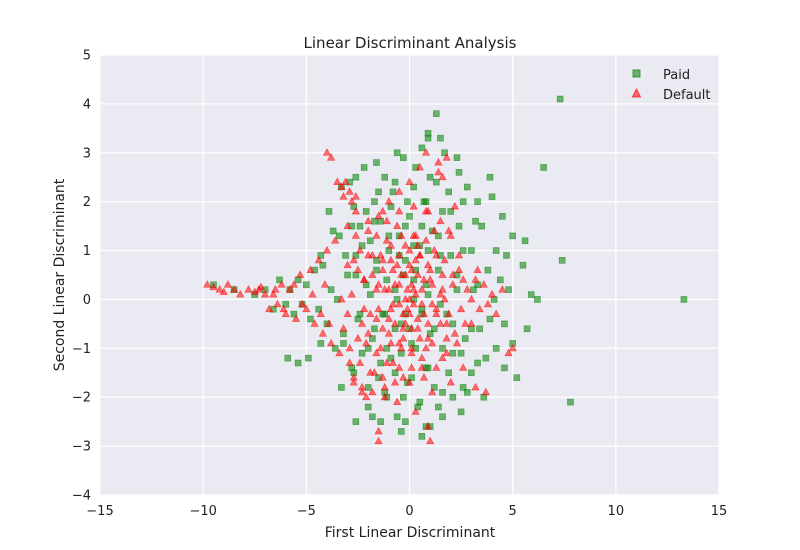  Describe the element at coordinates (513, 511) in the screenshot. I see `x-tick-label: 5` at that location.